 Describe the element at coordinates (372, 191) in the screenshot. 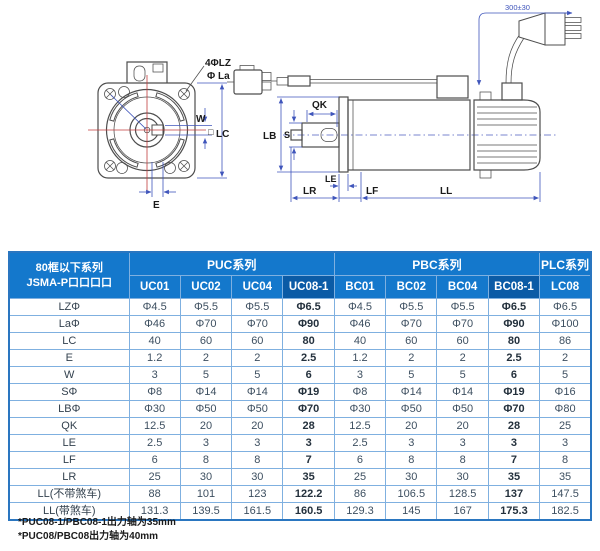

I see `flange-section-label: LF` at that location.